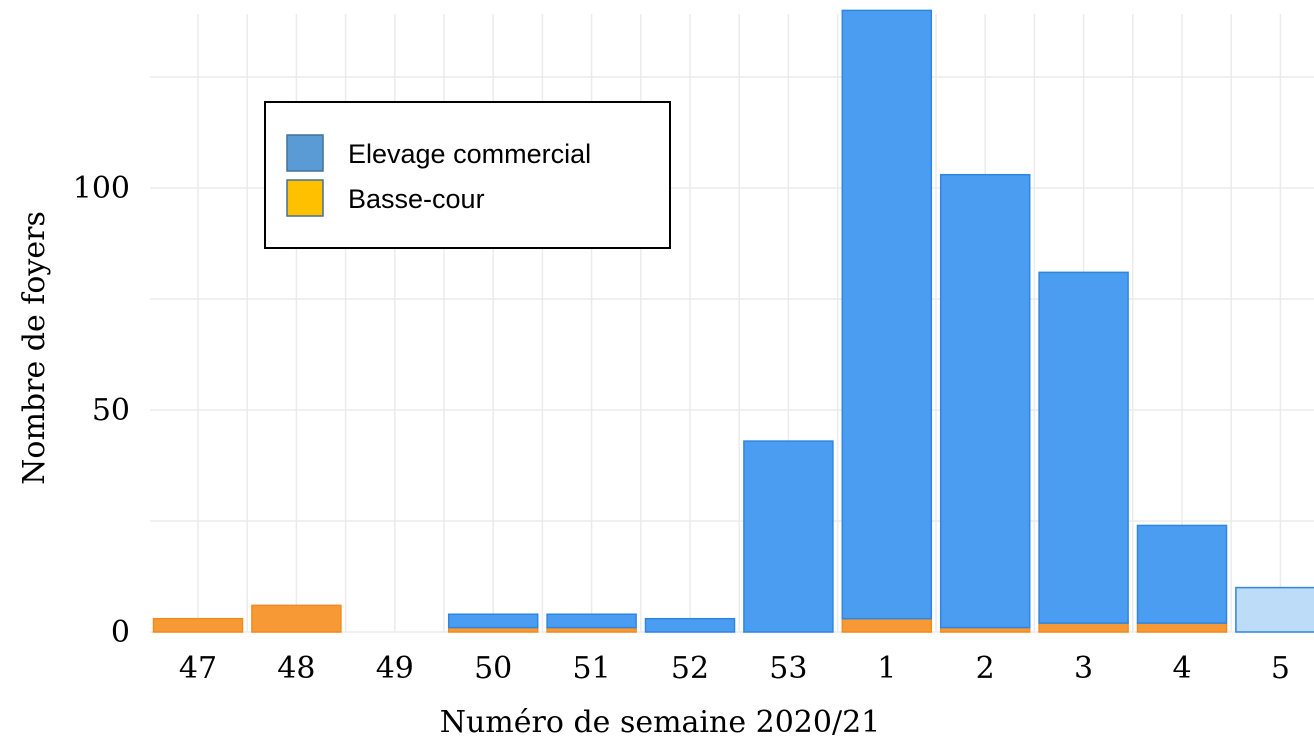  I want to click on x-tick-label: 50, so click(493, 668).